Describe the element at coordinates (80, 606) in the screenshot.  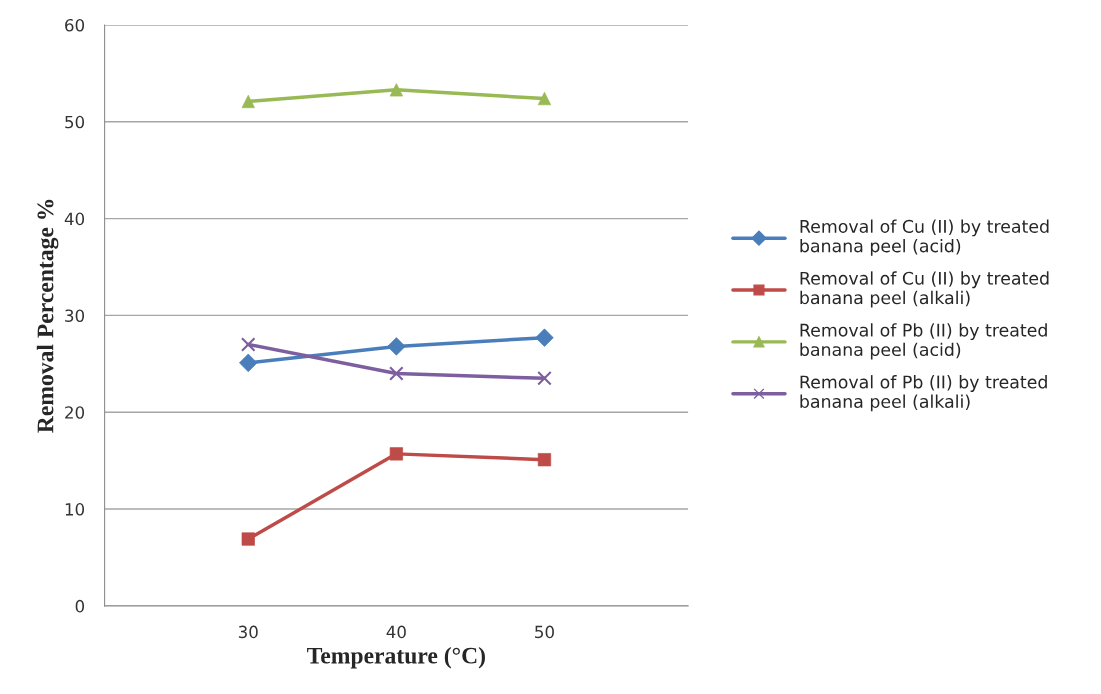
I see `y-tick-label: 0` at that location.